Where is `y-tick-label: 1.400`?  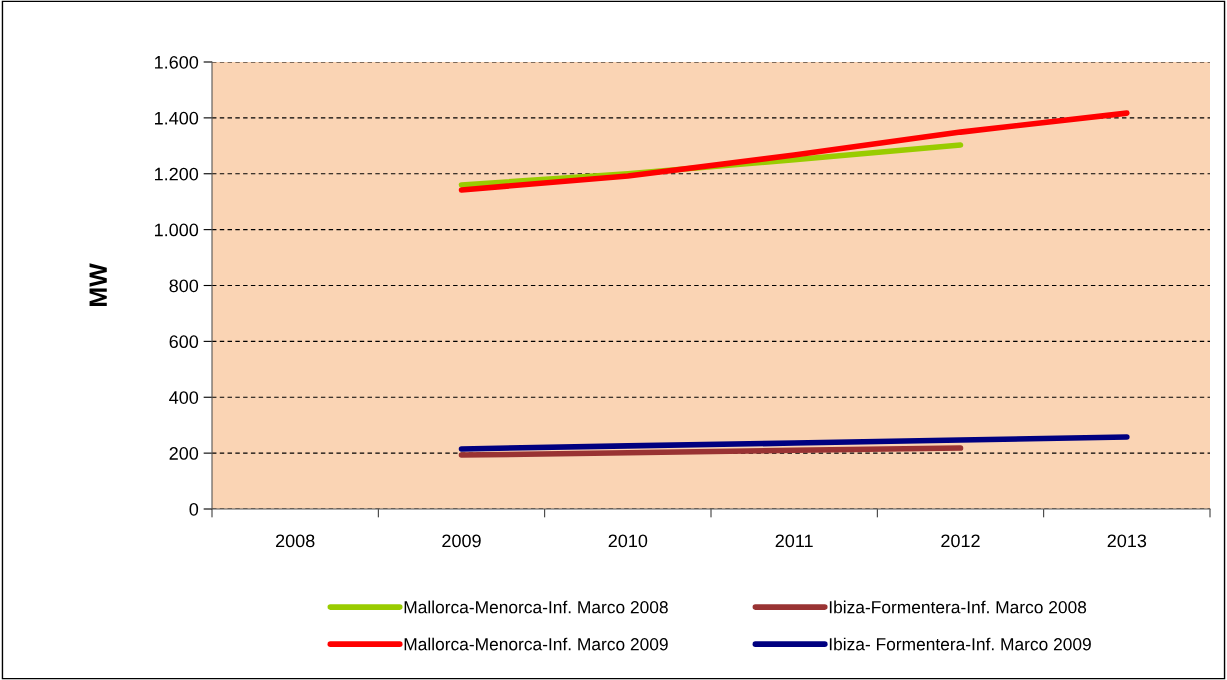
y-tick-label: 1.400 is located at coordinates (177, 118).